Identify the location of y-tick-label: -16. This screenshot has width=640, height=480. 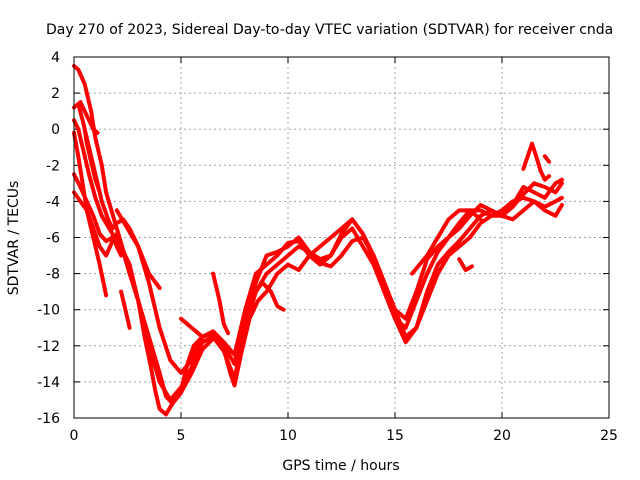
(48, 419).